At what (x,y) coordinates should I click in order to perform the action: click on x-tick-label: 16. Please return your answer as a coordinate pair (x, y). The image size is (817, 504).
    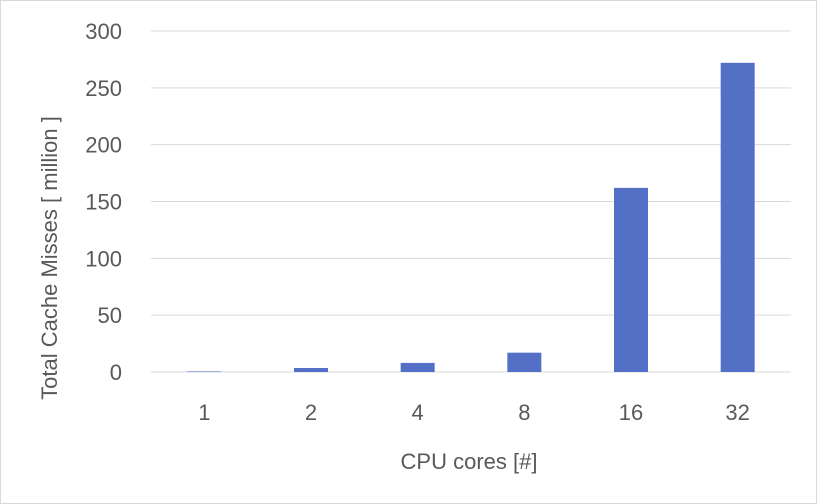
    Looking at the image, I should click on (631, 412).